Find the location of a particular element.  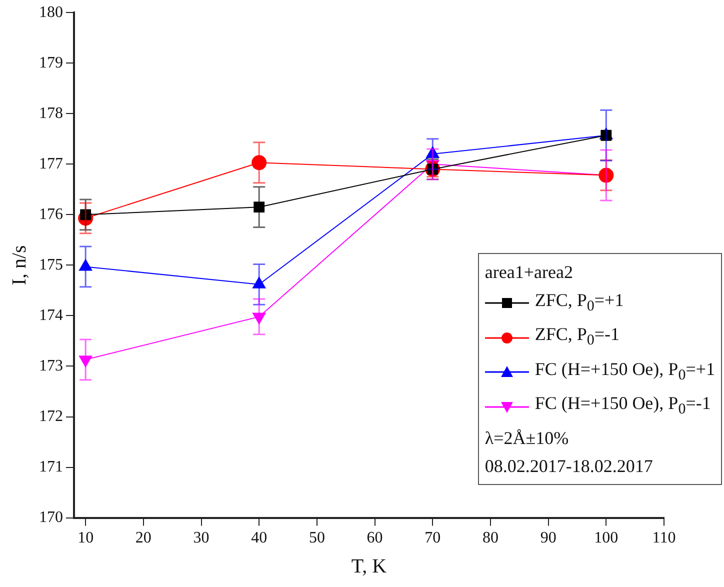

legend-label: ZFC, P$_{0}$=+1 is located at coordinates (579, 302).